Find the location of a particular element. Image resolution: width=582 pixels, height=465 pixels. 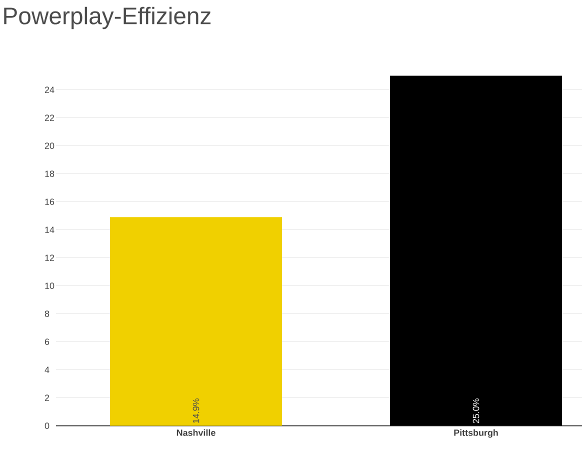

y-tick-label: 14 is located at coordinates (49, 229).